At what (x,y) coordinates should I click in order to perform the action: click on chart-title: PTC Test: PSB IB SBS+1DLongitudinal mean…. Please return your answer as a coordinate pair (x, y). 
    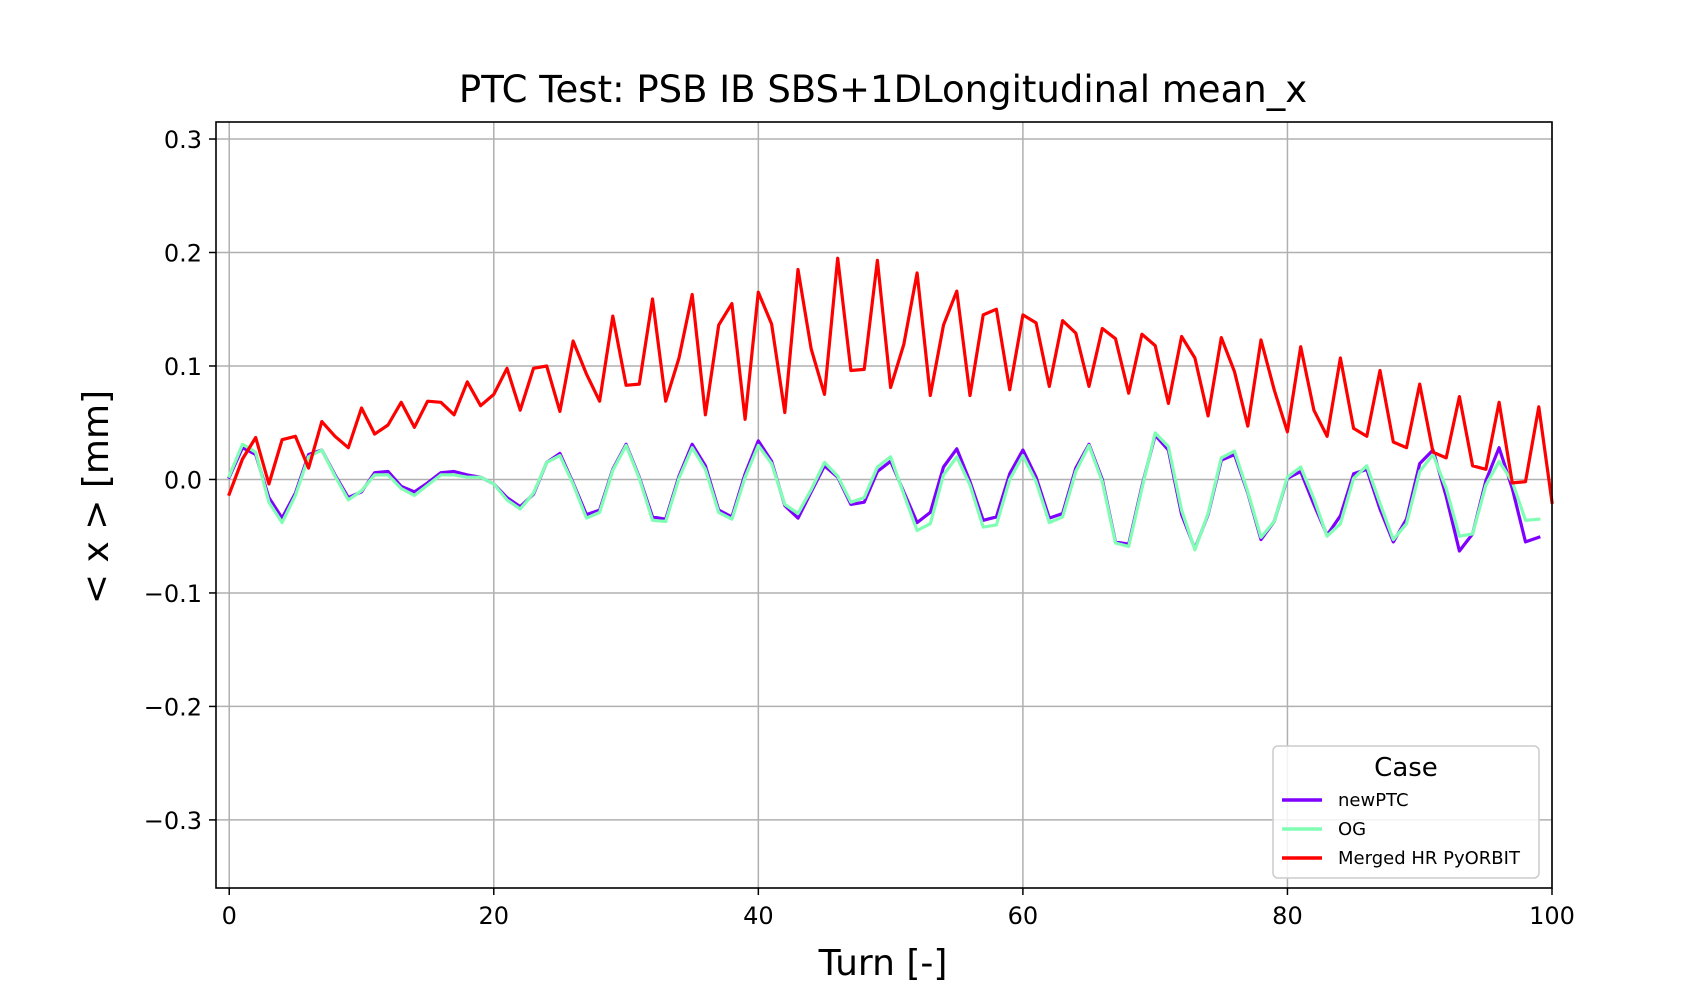
    Looking at the image, I should click on (883, 89).